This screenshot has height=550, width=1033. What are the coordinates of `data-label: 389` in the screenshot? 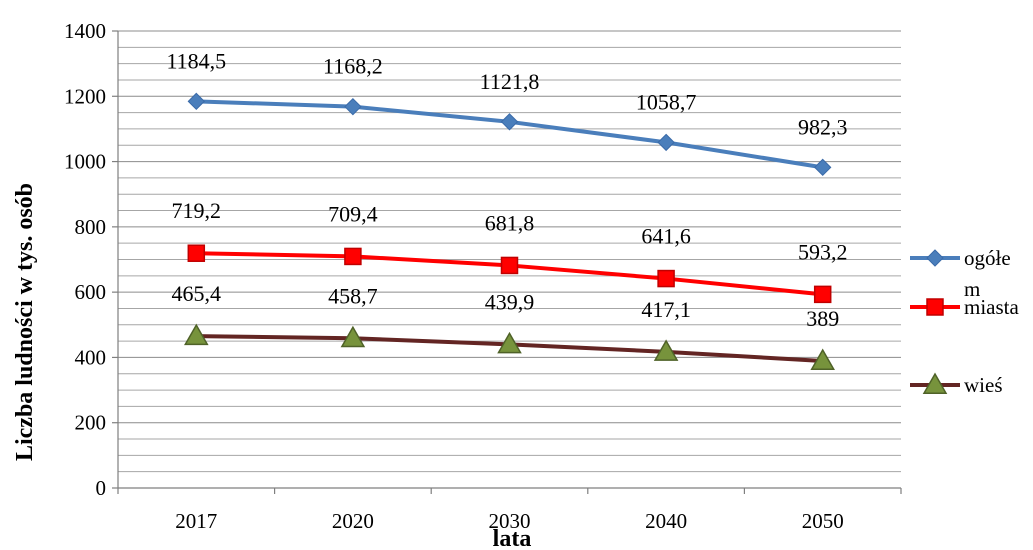 It's located at (822, 318).